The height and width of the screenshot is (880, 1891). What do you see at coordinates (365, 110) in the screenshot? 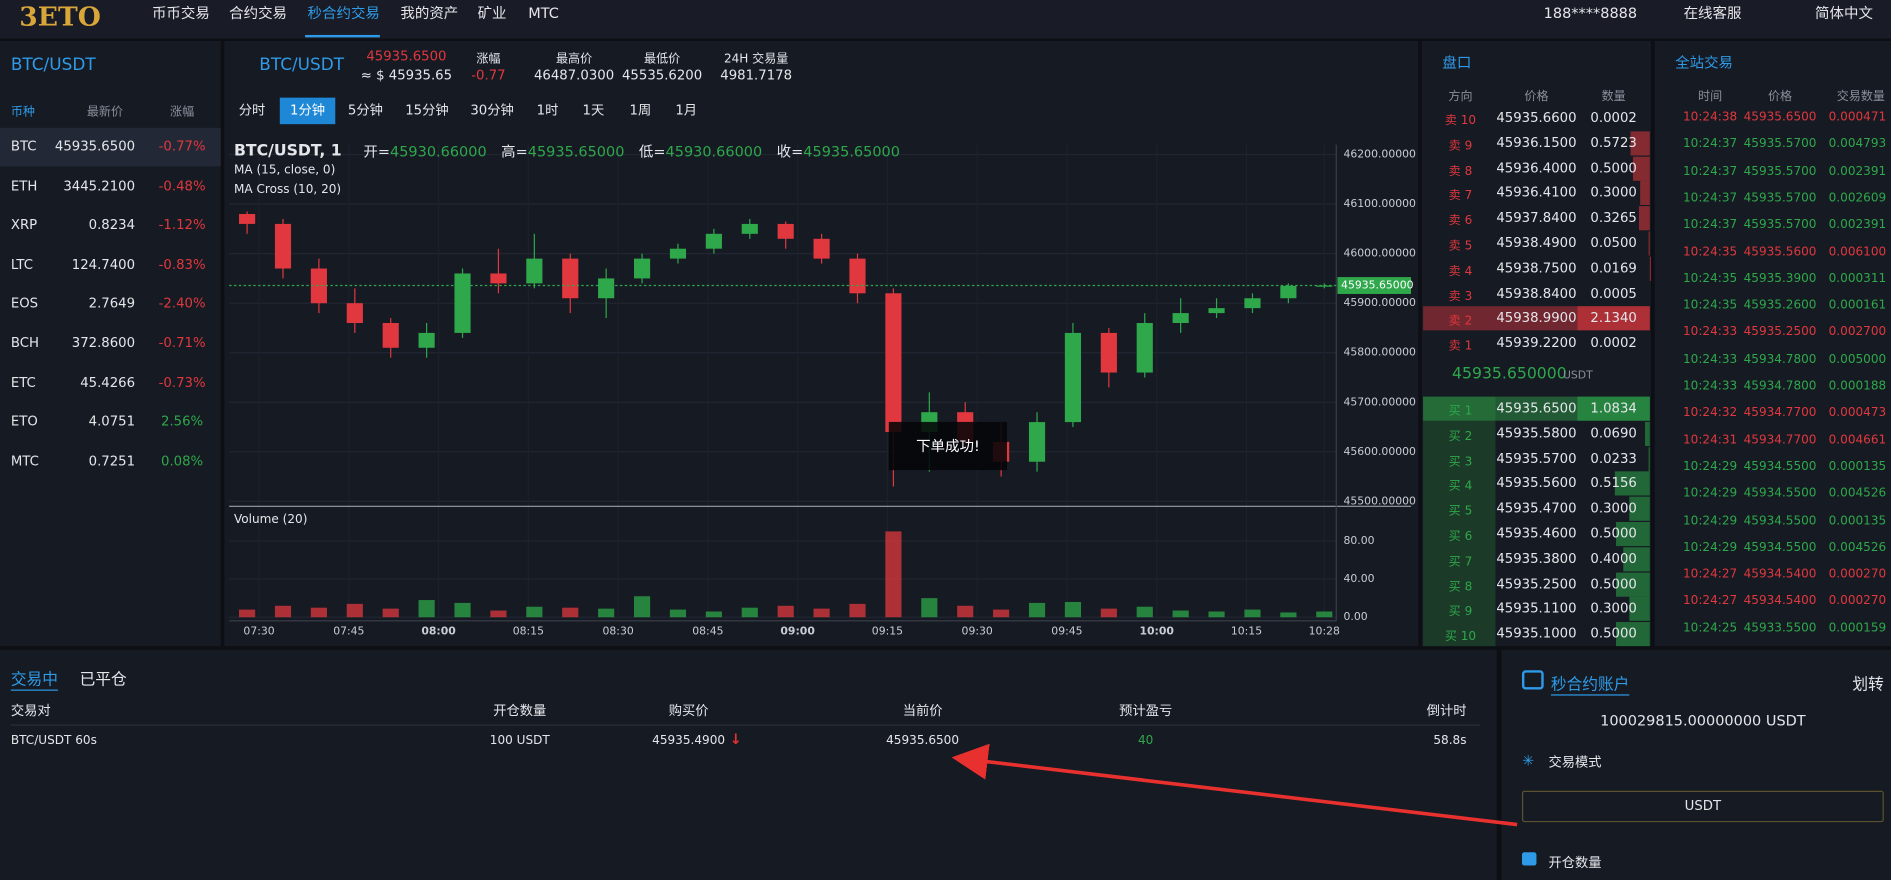
I see `interval-tab: 5分钟` at bounding box center [365, 110].